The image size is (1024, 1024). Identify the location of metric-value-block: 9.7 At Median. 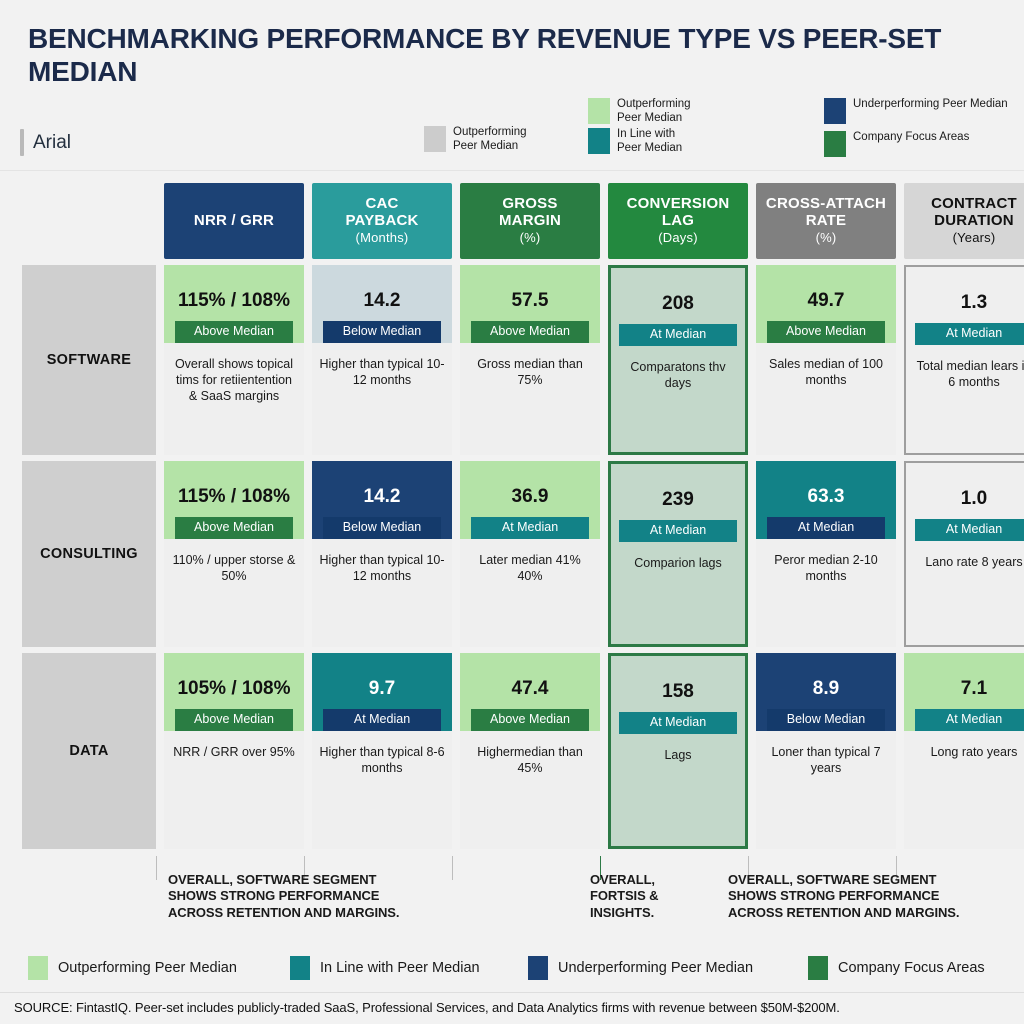
(382, 692).